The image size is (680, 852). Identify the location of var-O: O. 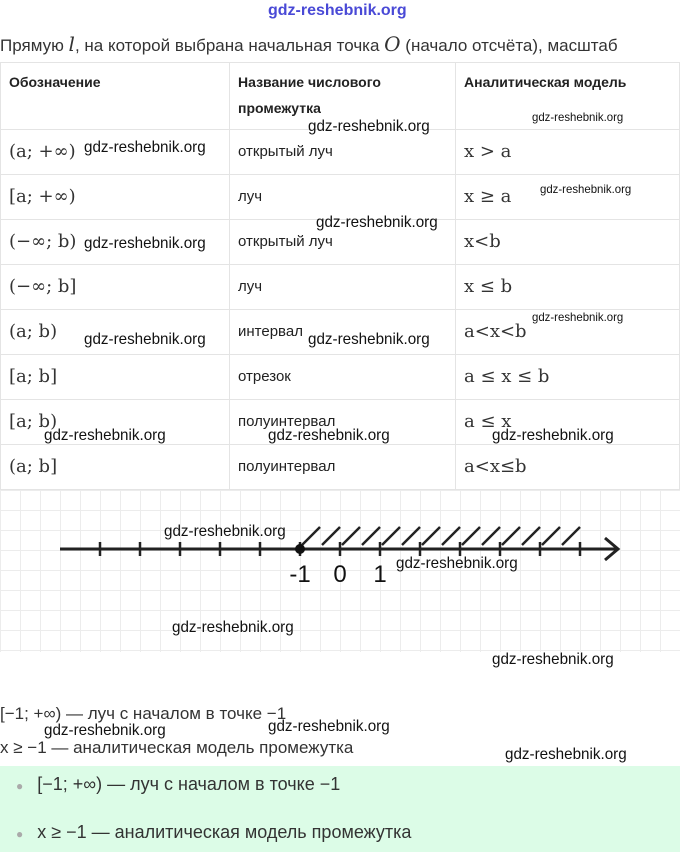
(392, 44).